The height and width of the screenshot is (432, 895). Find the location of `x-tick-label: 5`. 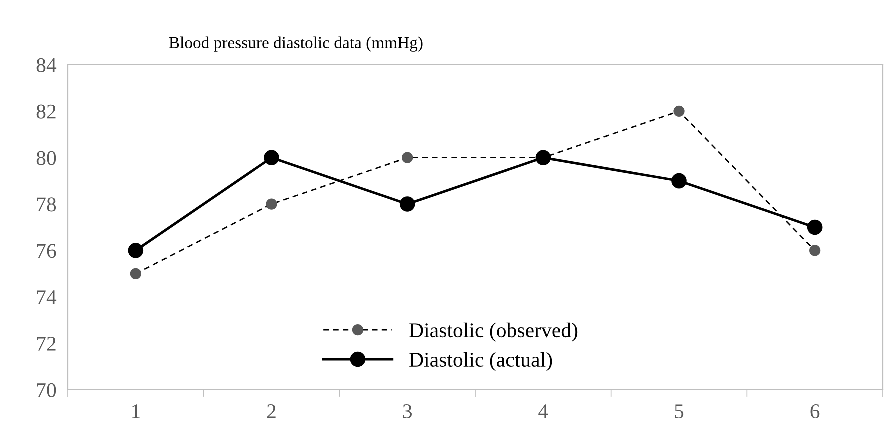

x-tick-label: 5 is located at coordinates (679, 411).